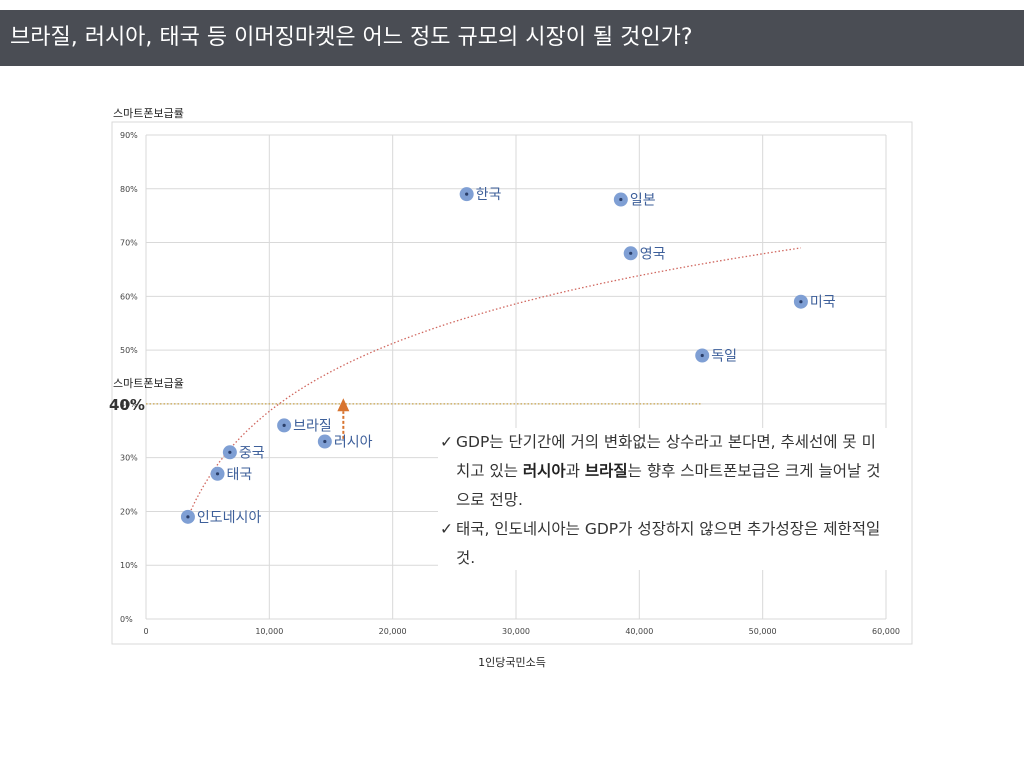 The image size is (1024, 768). What do you see at coordinates (129, 135) in the screenshot?
I see `y-tick-label: 90%` at bounding box center [129, 135].